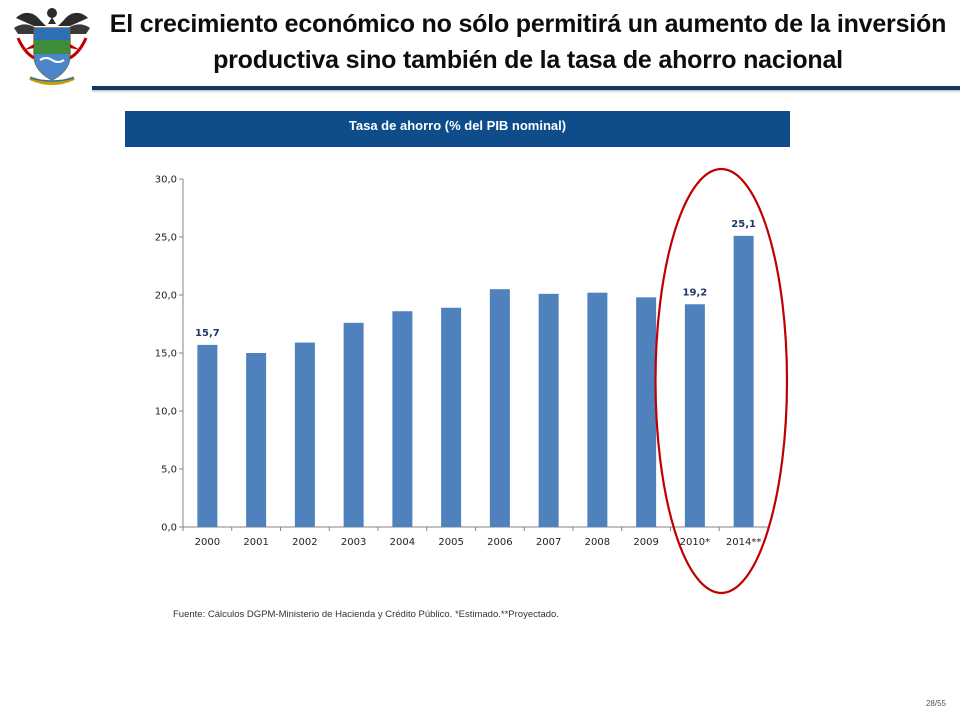  Describe the element at coordinates (695, 292) in the screenshot. I see `data-label: 19,2` at that location.